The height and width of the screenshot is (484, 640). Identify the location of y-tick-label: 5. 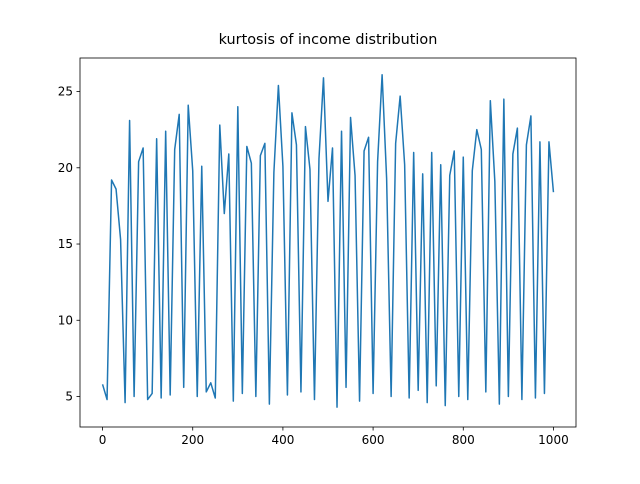
(69, 397).